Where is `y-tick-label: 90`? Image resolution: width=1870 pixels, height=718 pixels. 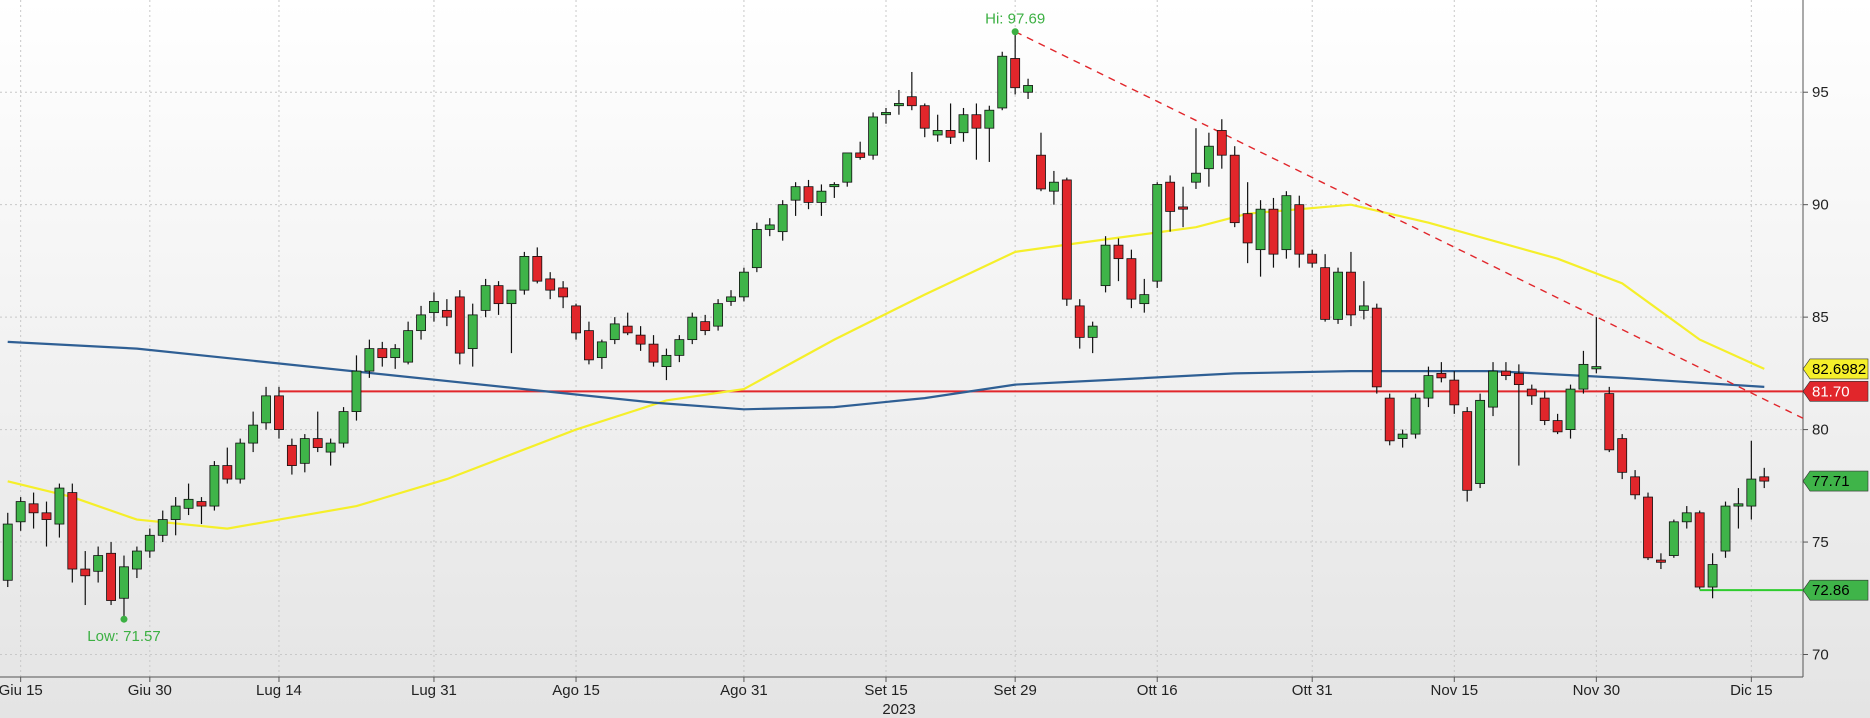
y-tick-label: 90 is located at coordinates (1820, 205).